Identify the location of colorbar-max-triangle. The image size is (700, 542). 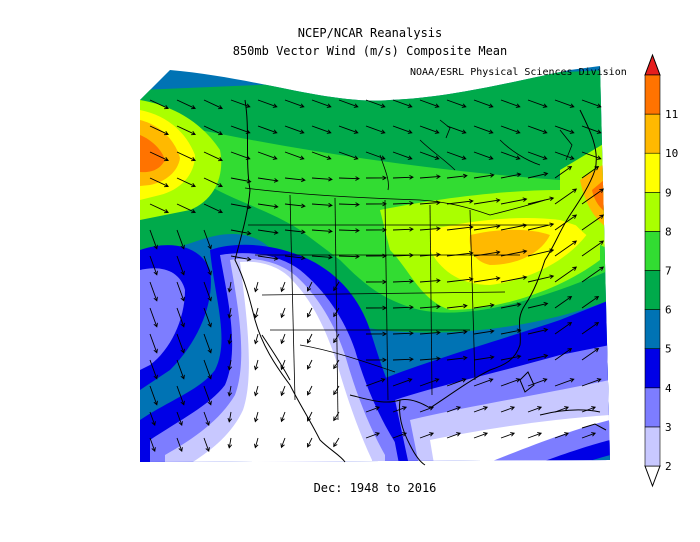
(652, 64).